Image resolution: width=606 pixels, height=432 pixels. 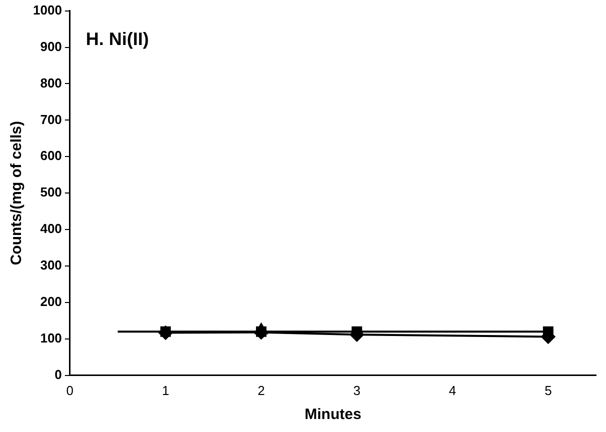 What do you see at coordinates (51, 156) in the screenshot?
I see `y-tick-label: 600` at bounding box center [51, 156].